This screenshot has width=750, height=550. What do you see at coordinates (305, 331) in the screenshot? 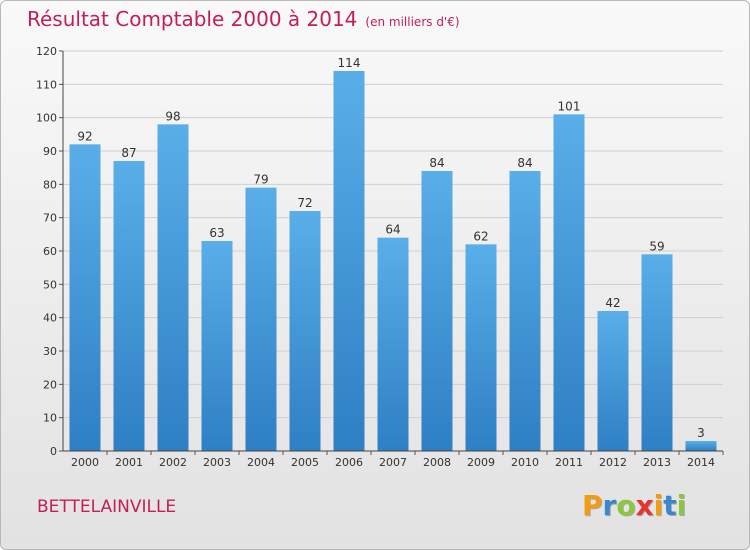
I see `bar-2005` at bounding box center [305, 331].